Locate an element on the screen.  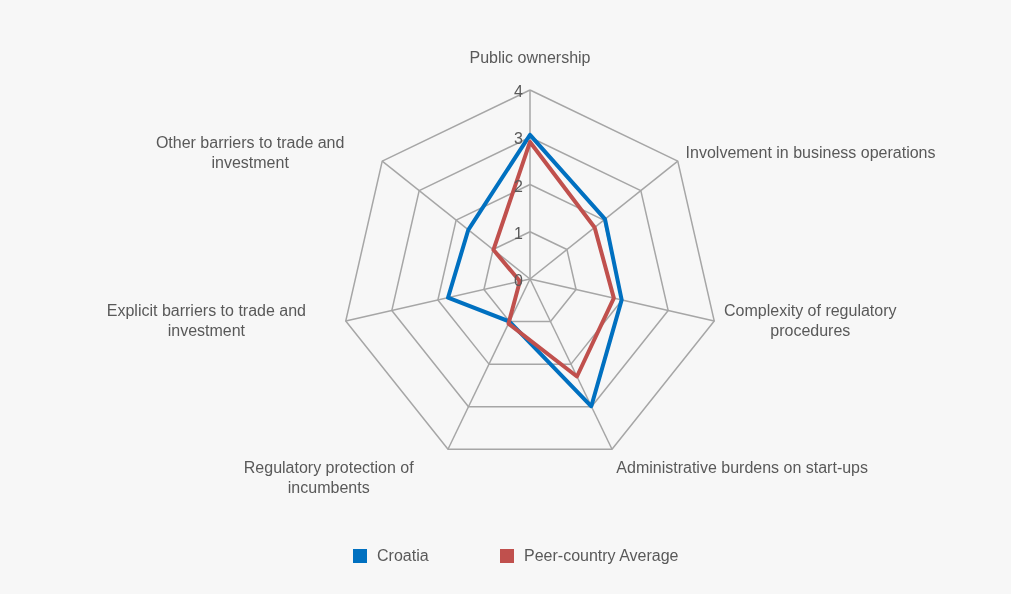
spoke-label: Regulatory protection of incumbents is located at coordinates (329, 478).